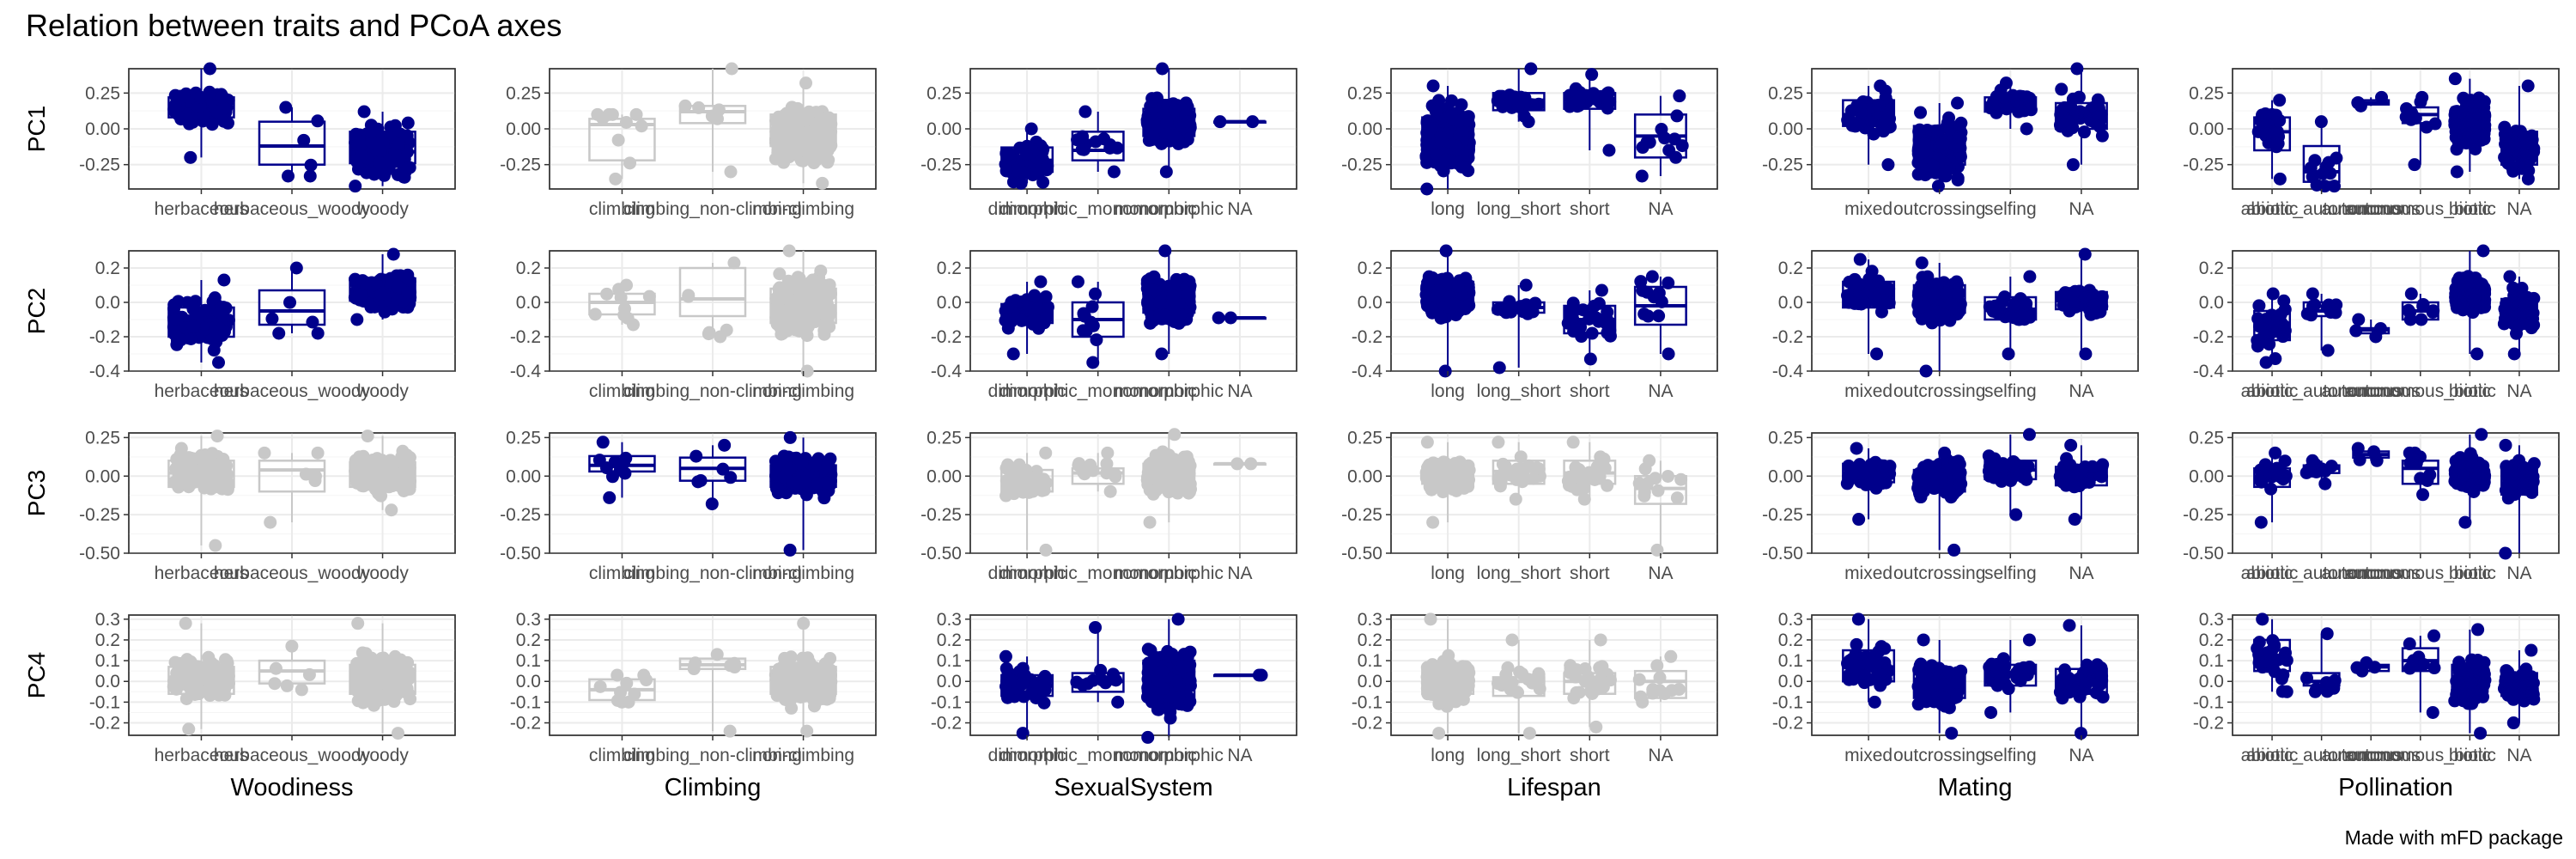  Describe the element at coordinates (36, 675) in the screenshot. I see `row-label-PC4: PC4` at that location.